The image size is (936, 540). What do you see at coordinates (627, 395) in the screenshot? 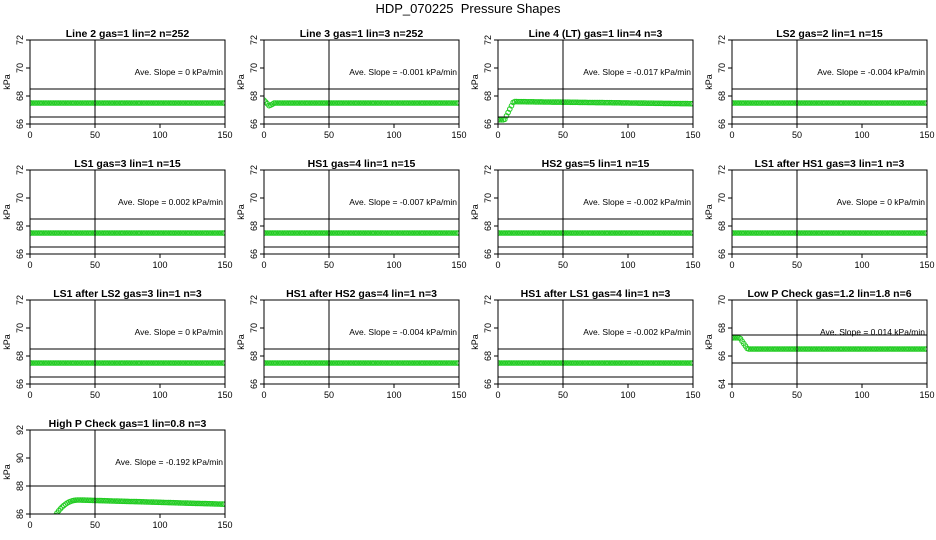
I see `x-tick-label: 100` at bounding box center [627, 395].